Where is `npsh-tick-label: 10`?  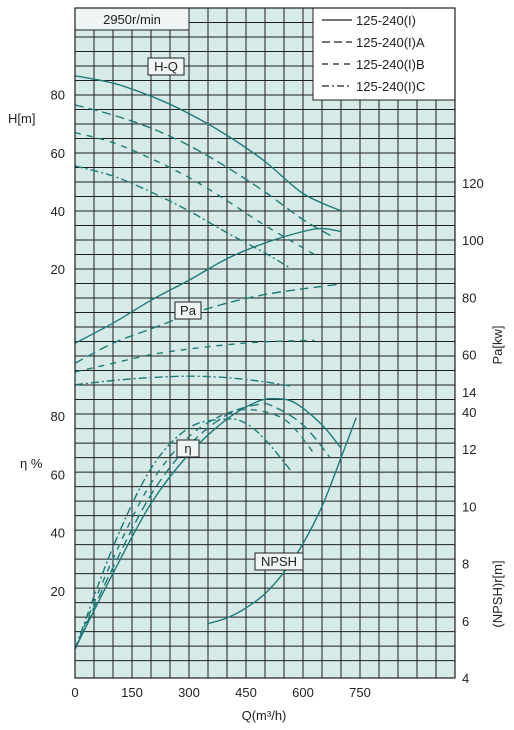
npsh-tick-label: 10 is located at coordinates (469, 506).